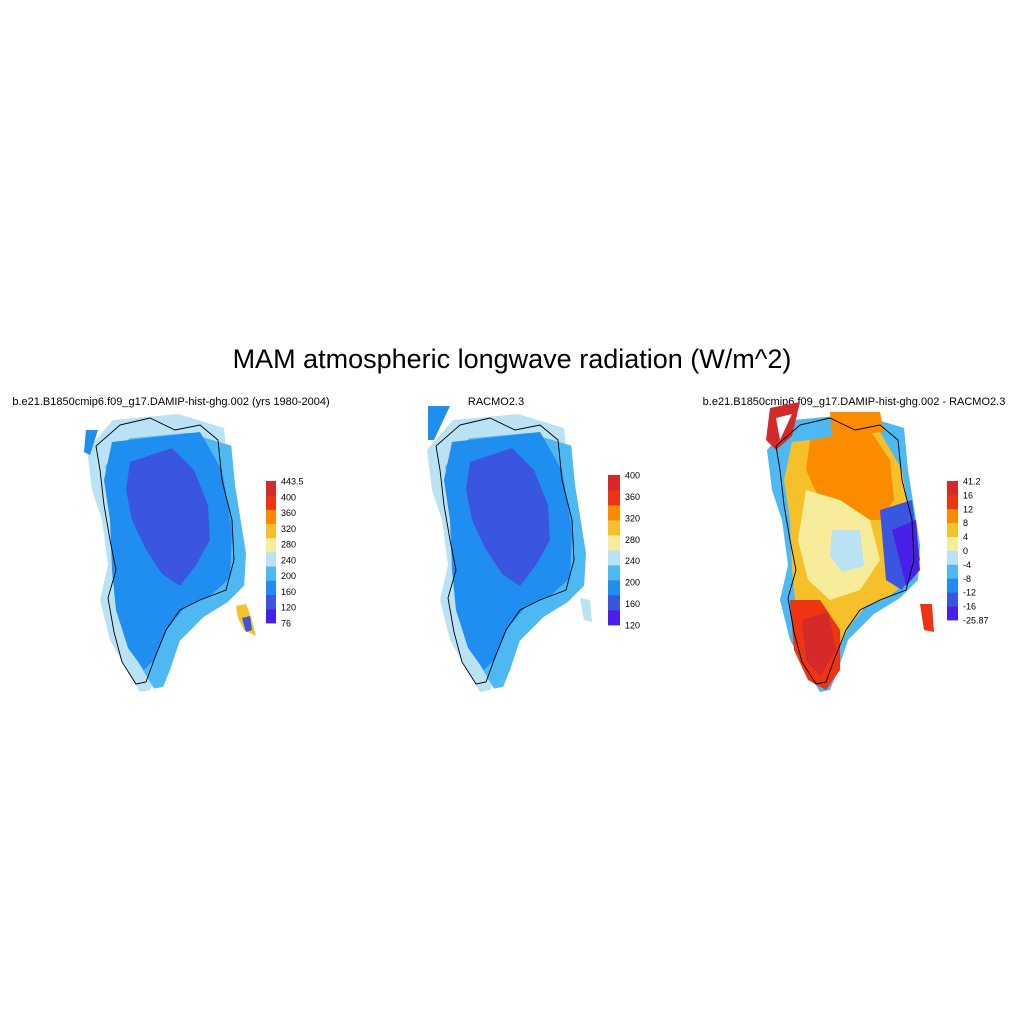 This screenshot has width=1024, height=1024. What do you see at coordinates (967, 579) in the screenshot?
I see `colorbar-tick-label: -8` at bounding box center [967, 579].